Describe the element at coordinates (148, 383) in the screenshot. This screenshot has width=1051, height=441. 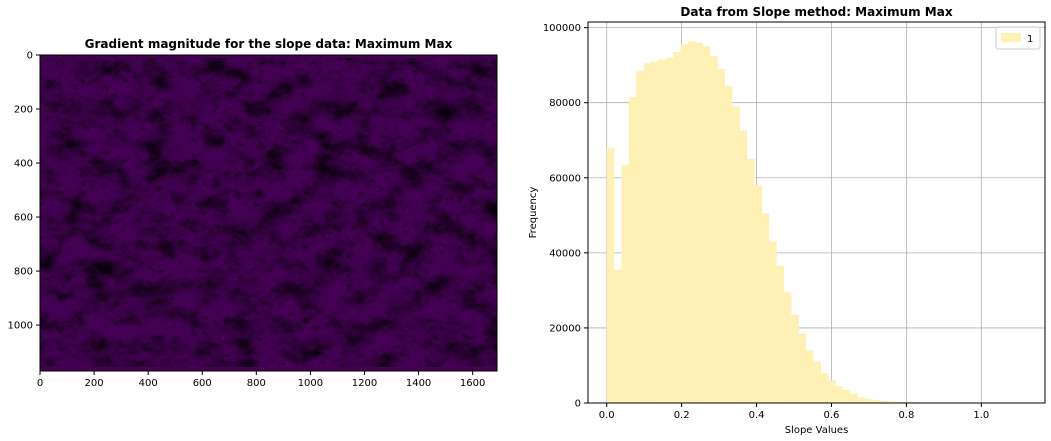
I see `heatmap-x-tick-label: 400` at that location.